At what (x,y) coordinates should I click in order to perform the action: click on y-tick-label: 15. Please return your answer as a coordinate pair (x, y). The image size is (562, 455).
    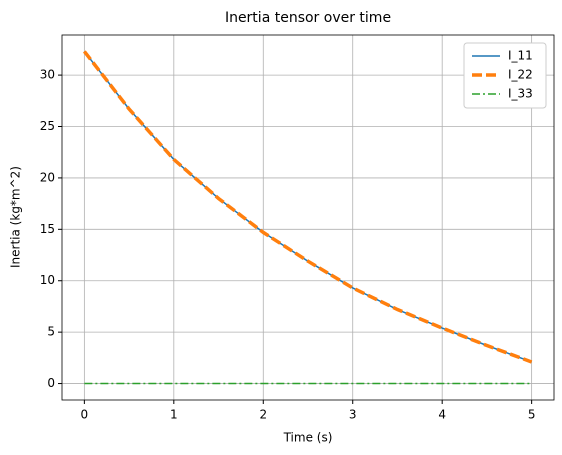
    Looking at the image, I should click on (47, 229).